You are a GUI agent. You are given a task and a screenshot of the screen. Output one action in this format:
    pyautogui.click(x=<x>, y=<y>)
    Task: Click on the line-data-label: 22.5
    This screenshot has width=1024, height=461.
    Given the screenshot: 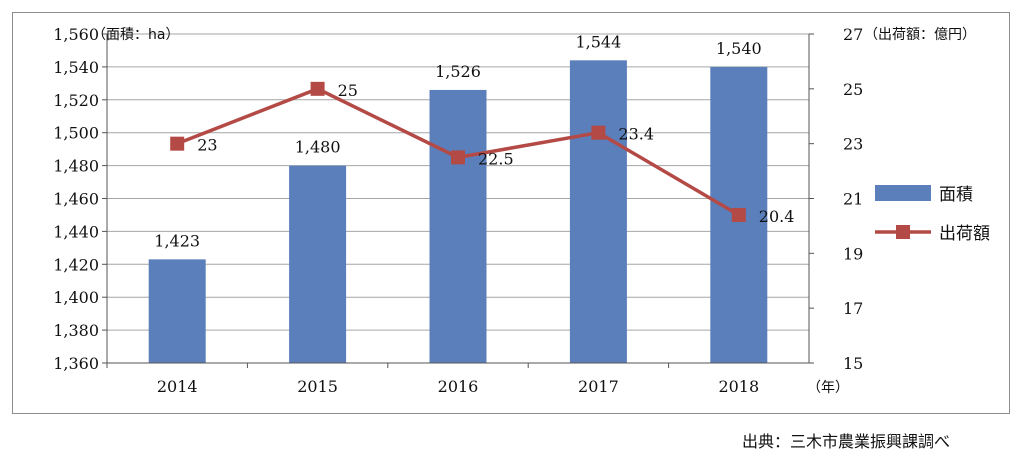 What is the action you would take?
    pyautogui.click(x=496, y=158)
    